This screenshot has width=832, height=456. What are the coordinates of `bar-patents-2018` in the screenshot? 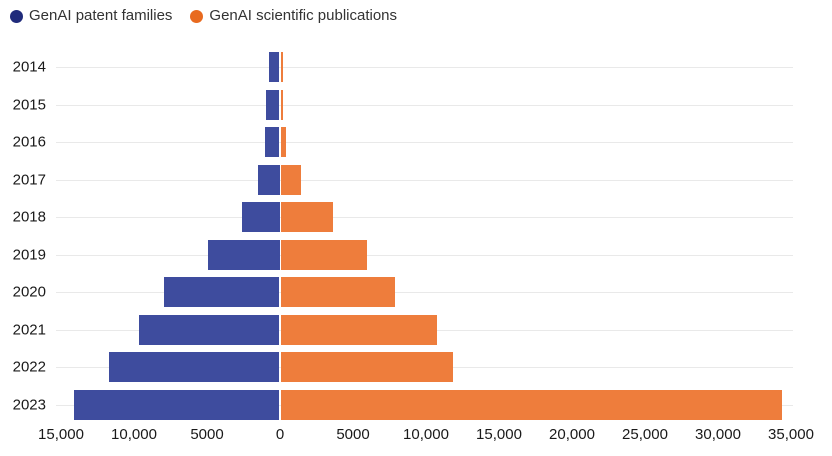 It's located at (260, 217).